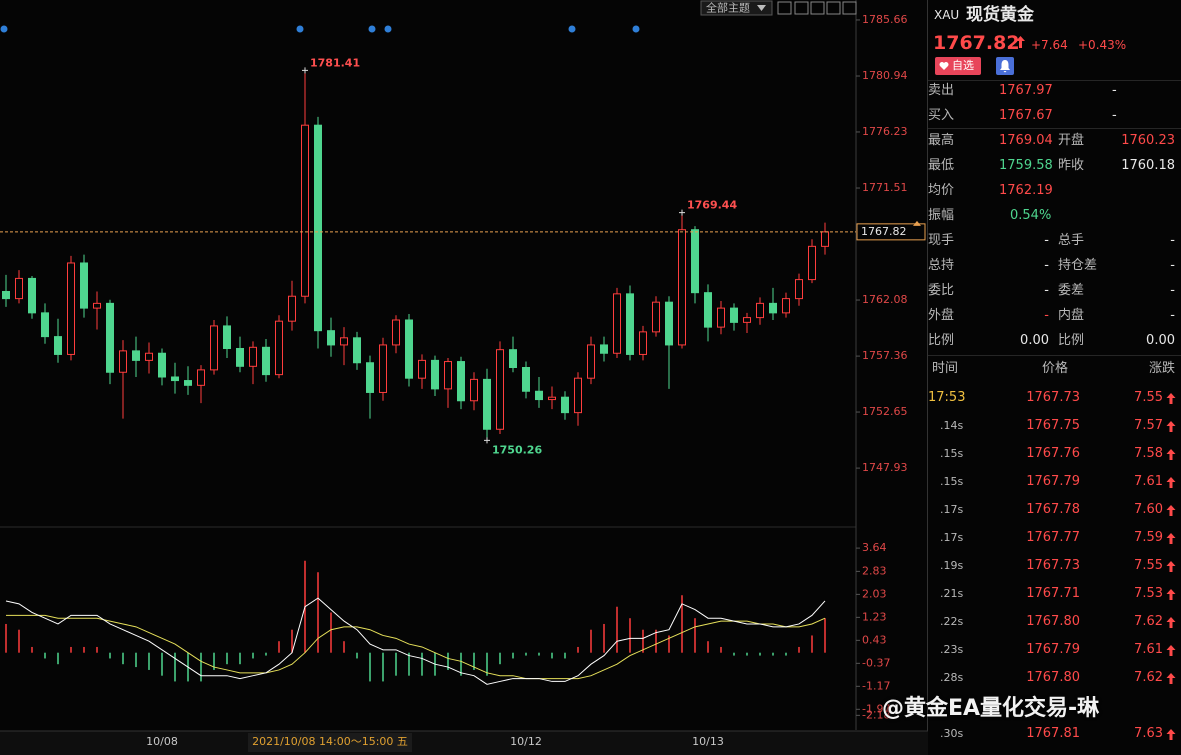  I want to click on quote-r2-1: -, so click(1046, 265).